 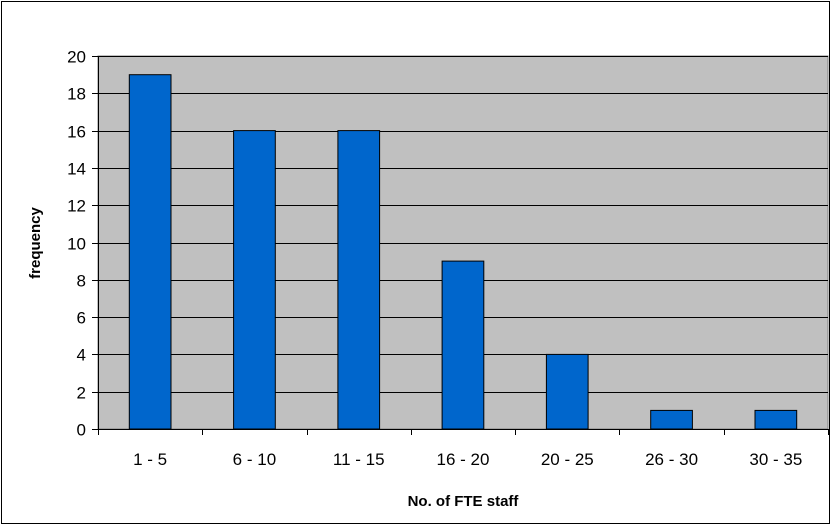 I want to click on y-tick-label: 18, so click(x=76, y=94).